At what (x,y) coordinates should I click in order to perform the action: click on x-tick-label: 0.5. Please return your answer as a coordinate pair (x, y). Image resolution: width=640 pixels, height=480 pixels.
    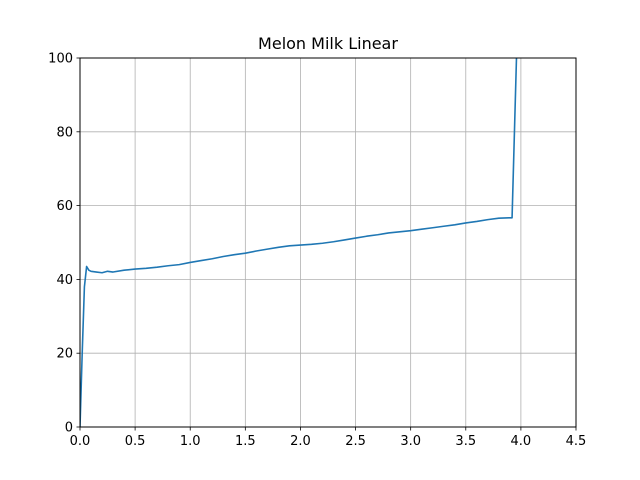
    Looking at the image, I should click on (135, 441).